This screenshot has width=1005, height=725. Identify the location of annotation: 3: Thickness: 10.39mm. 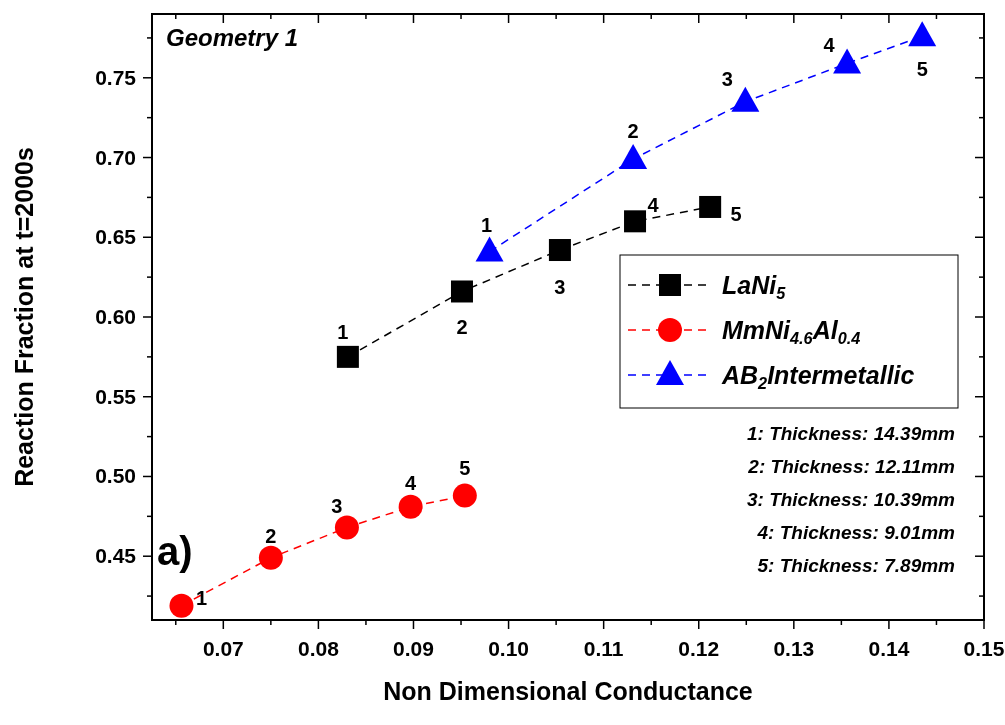
(851, 499).